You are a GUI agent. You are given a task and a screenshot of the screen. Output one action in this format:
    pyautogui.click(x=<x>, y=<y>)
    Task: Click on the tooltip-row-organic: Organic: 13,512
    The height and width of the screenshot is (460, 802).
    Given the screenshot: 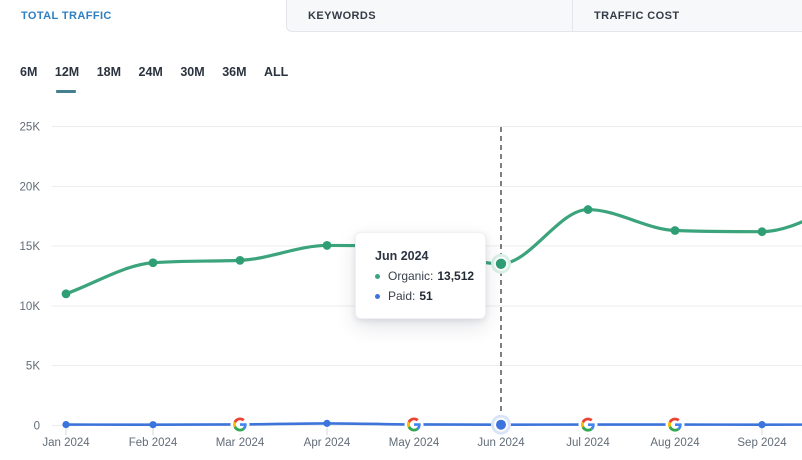 What is the action you would take?
    pyautogui.click(x=430, y=276)
    